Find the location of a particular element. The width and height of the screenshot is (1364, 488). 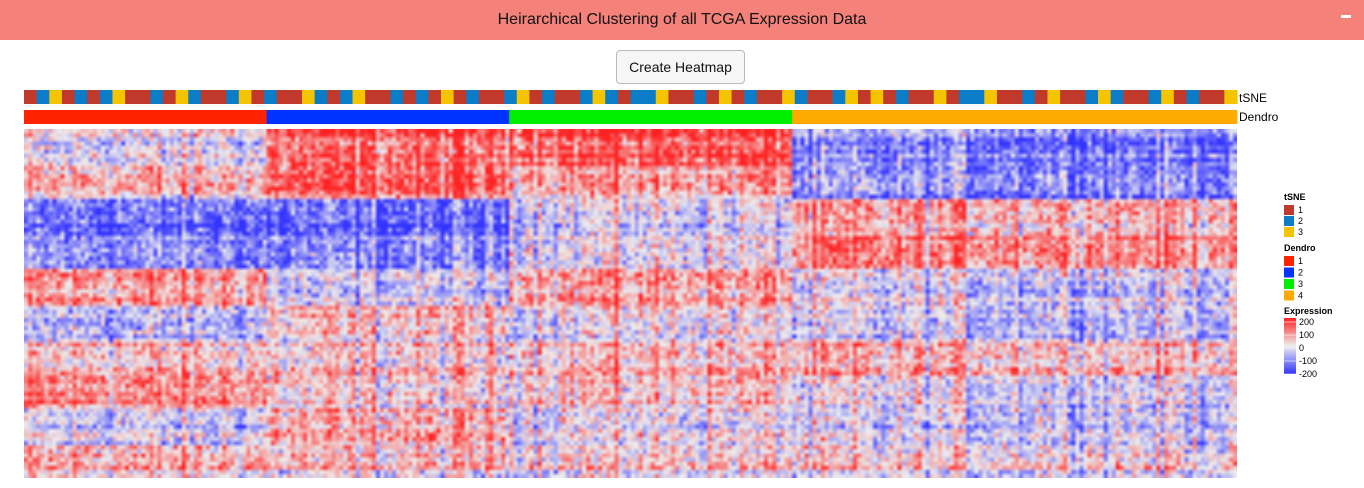

tsne-row-label: tSNE is located at coordinates (1253, 98).